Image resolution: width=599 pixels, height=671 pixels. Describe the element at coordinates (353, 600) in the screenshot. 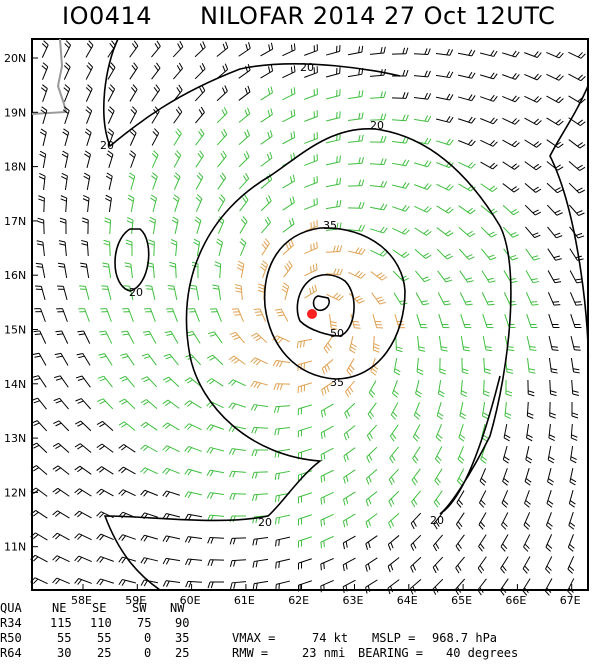

I see `longitude-label: 63E` at that location.